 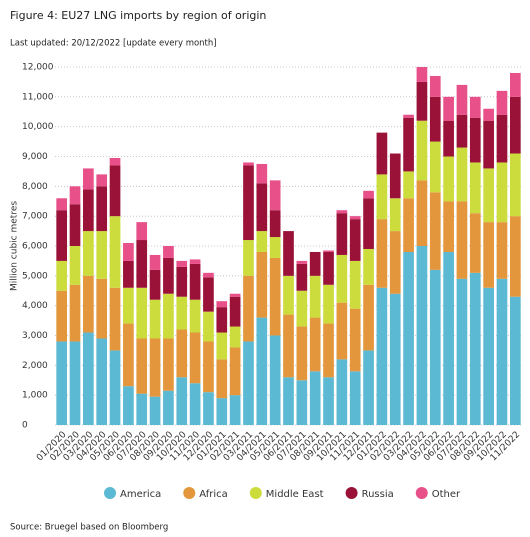 I want to click on y-tick-label: 1,000, so click(x=35, y=396).